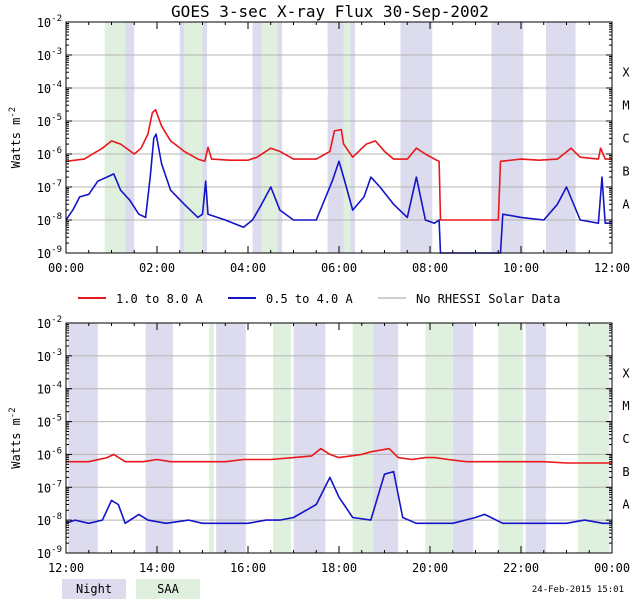 This screenshot has height=600, width=640. I want to click on legend-short-label: 0.5 to 4.0 A, so click(309, 299).